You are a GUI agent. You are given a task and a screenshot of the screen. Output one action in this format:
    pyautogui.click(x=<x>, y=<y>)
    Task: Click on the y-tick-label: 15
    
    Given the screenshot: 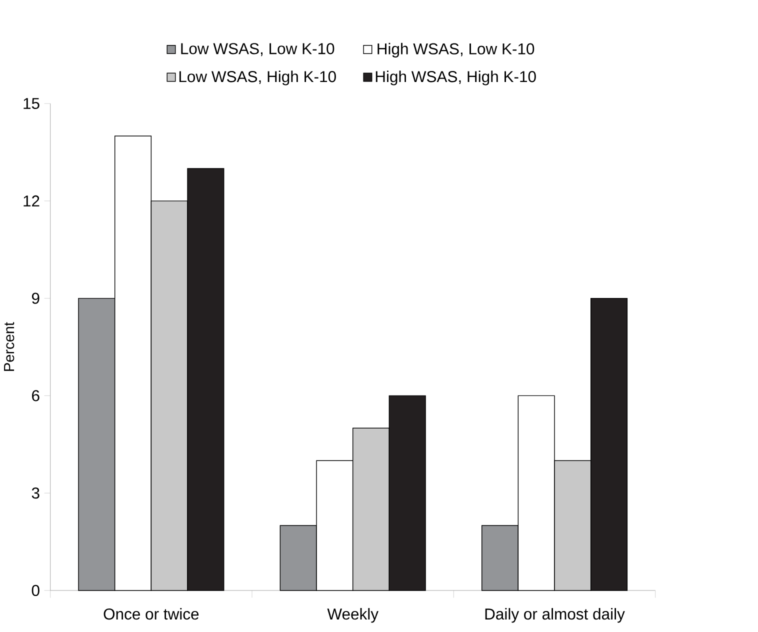 What is the action you would take?
    pyautogui.click(x=32, y=103)
    